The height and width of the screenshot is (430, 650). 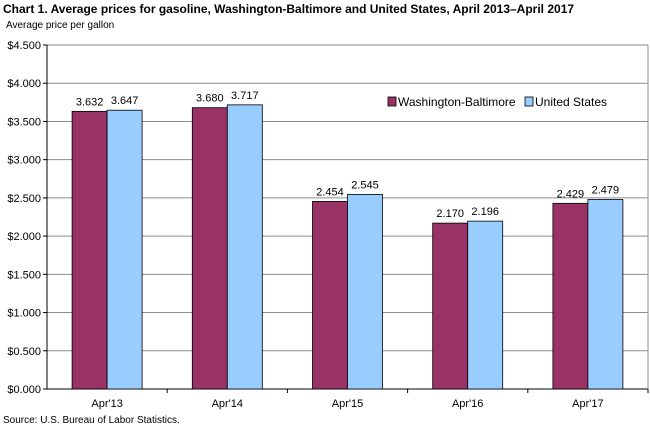 I want to click on y-tick-label: $1.000, so click(x=24, y=314).